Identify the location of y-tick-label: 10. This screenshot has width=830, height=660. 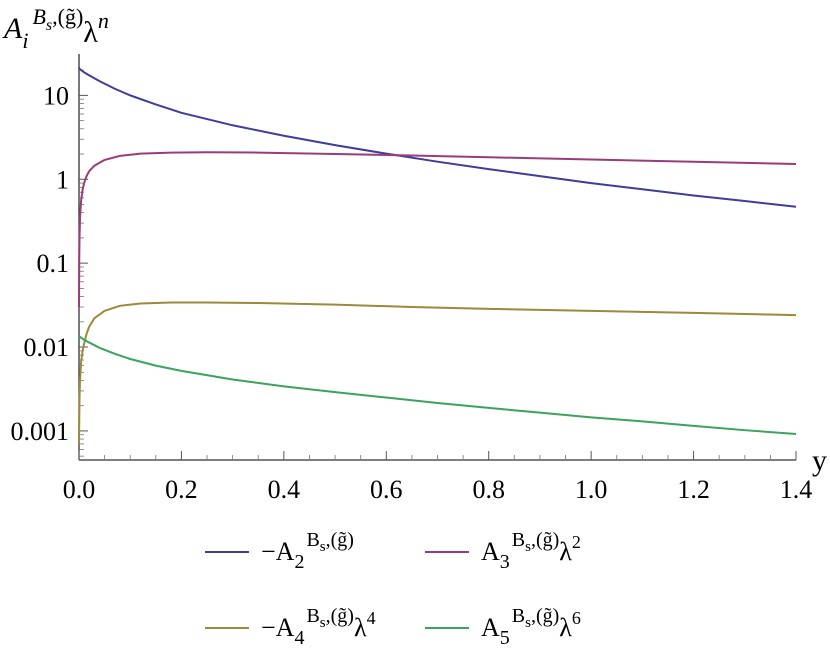
(56, 95).